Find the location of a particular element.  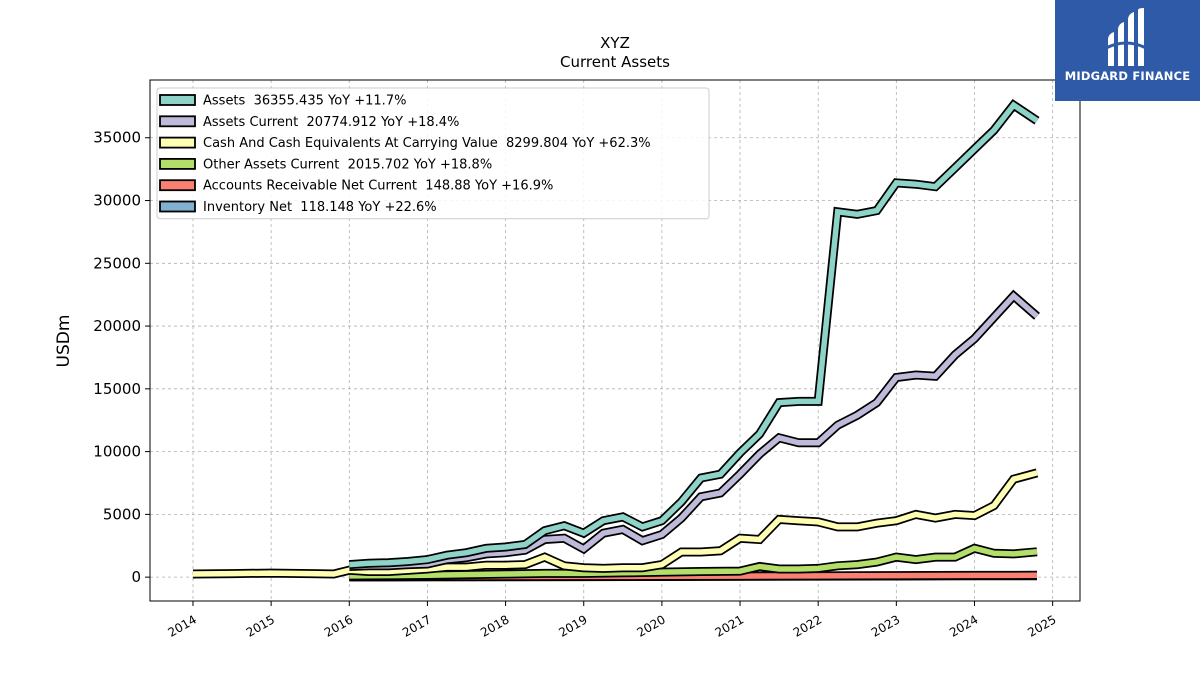

x-tick-label: 2021 is located at coordinates (729, 625).